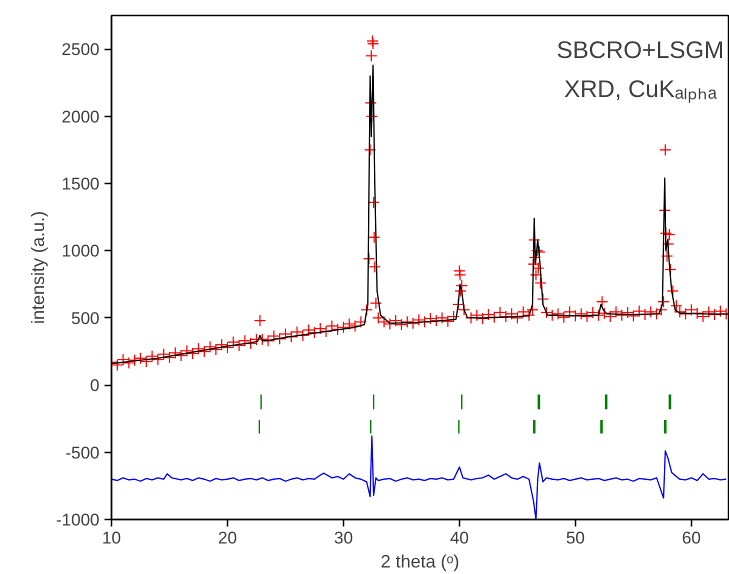  I want to click on y-tick-label: 1000, so click(81, 251).